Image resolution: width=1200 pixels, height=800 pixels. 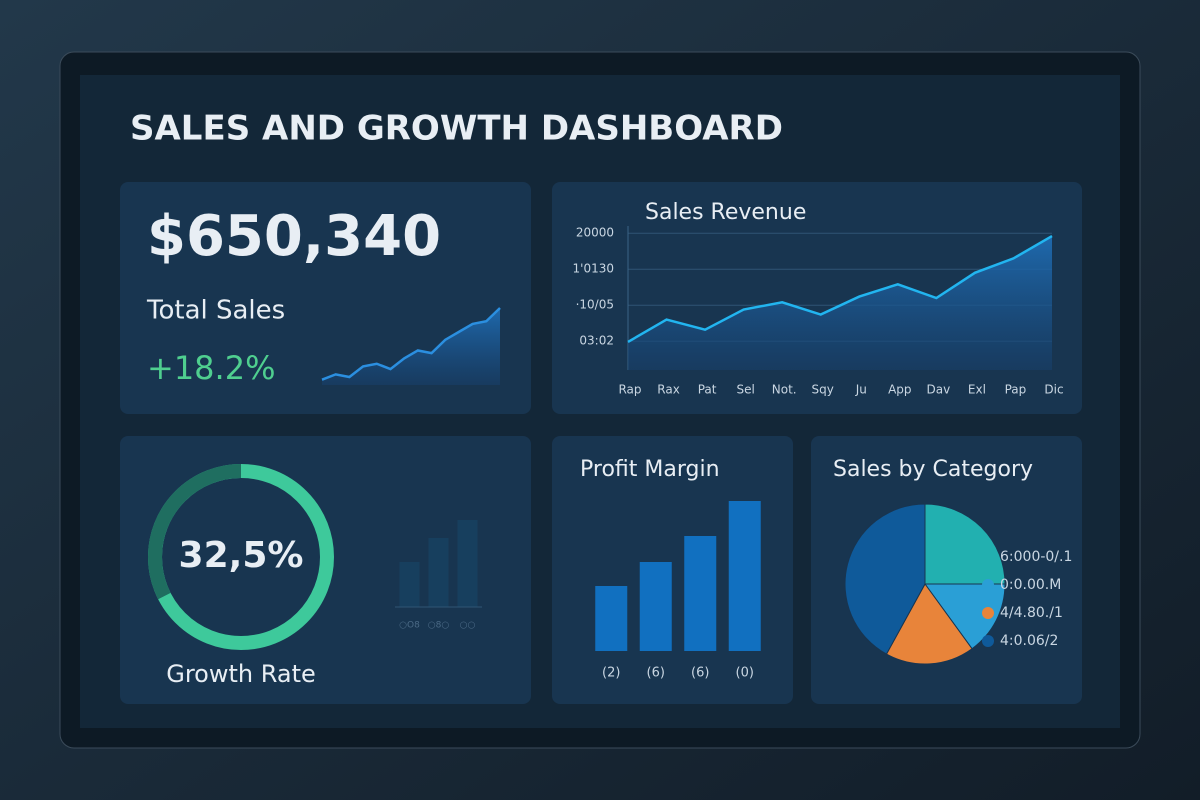 I want to click on y-tick-label: ·10/05, so click(x=595, y=305).